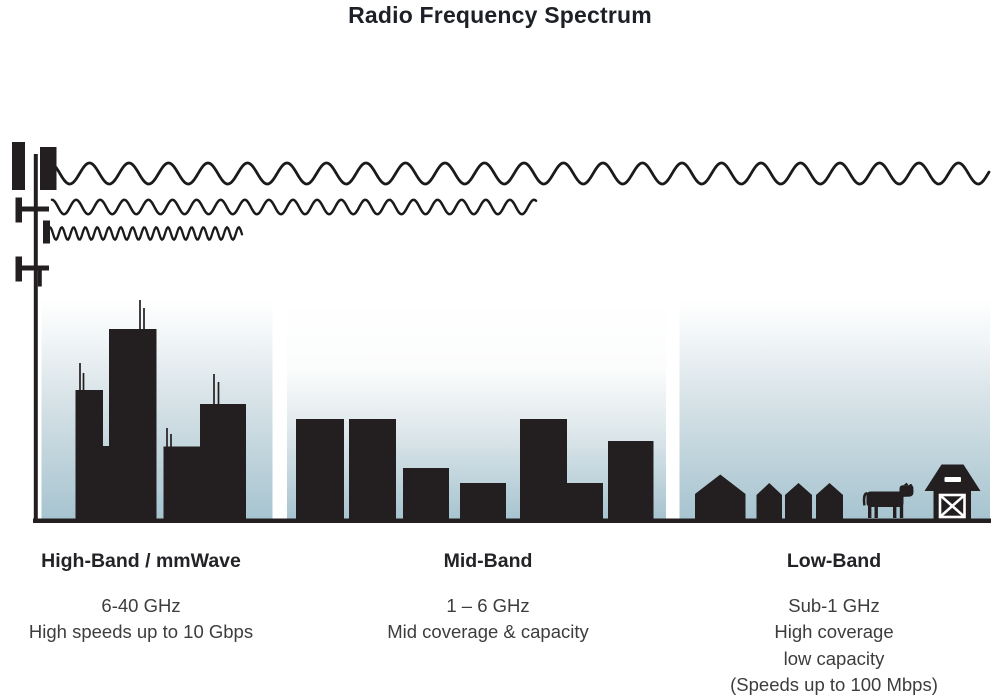 This screenshot has height=700, width=1000. Describe the element at coordinates (141, 605) in the screenshot. I see `high-band-frequency: 6-40 GHz` at that location.